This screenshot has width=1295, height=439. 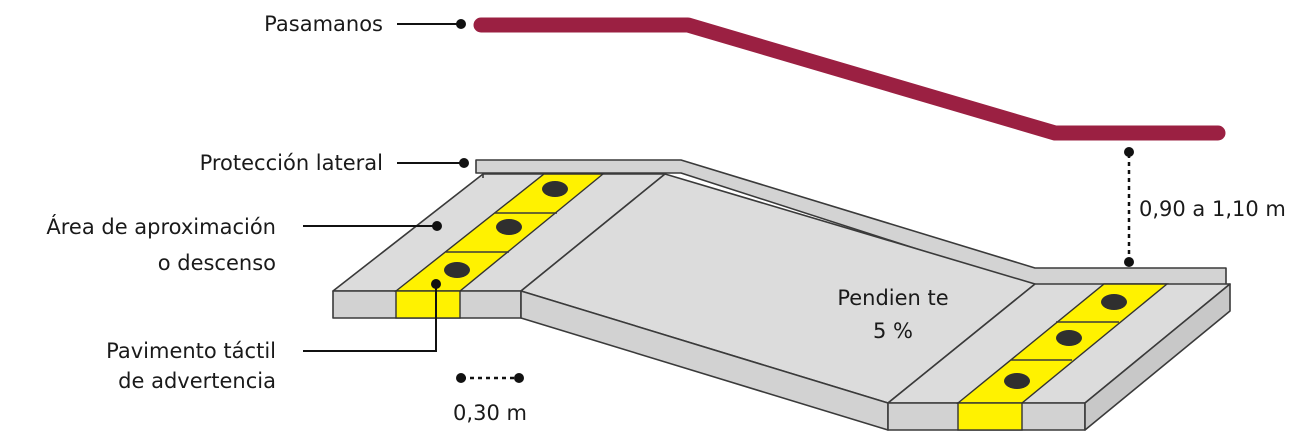 I want to click on leader-side-protection, so click(x=433, y=163).